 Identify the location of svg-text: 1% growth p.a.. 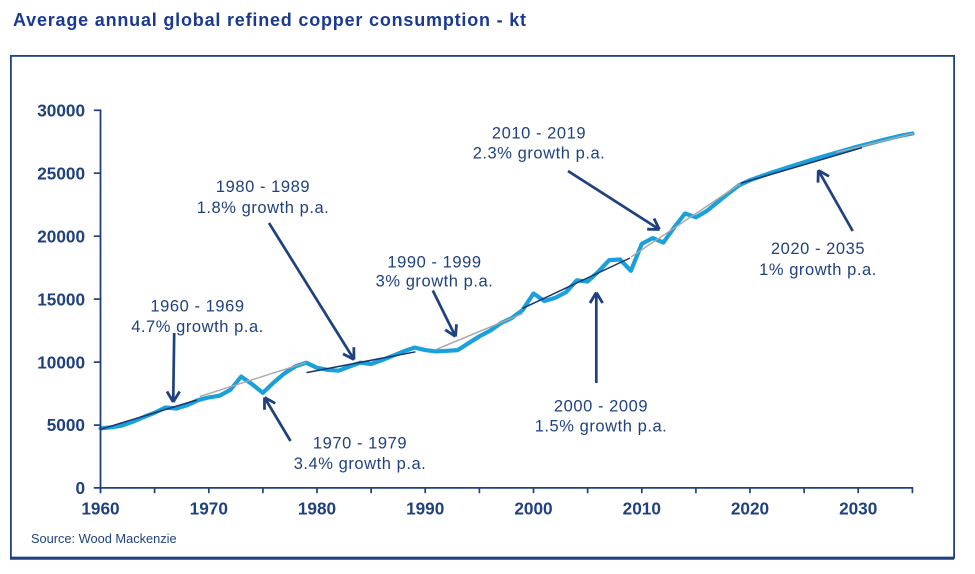
(818, 270).